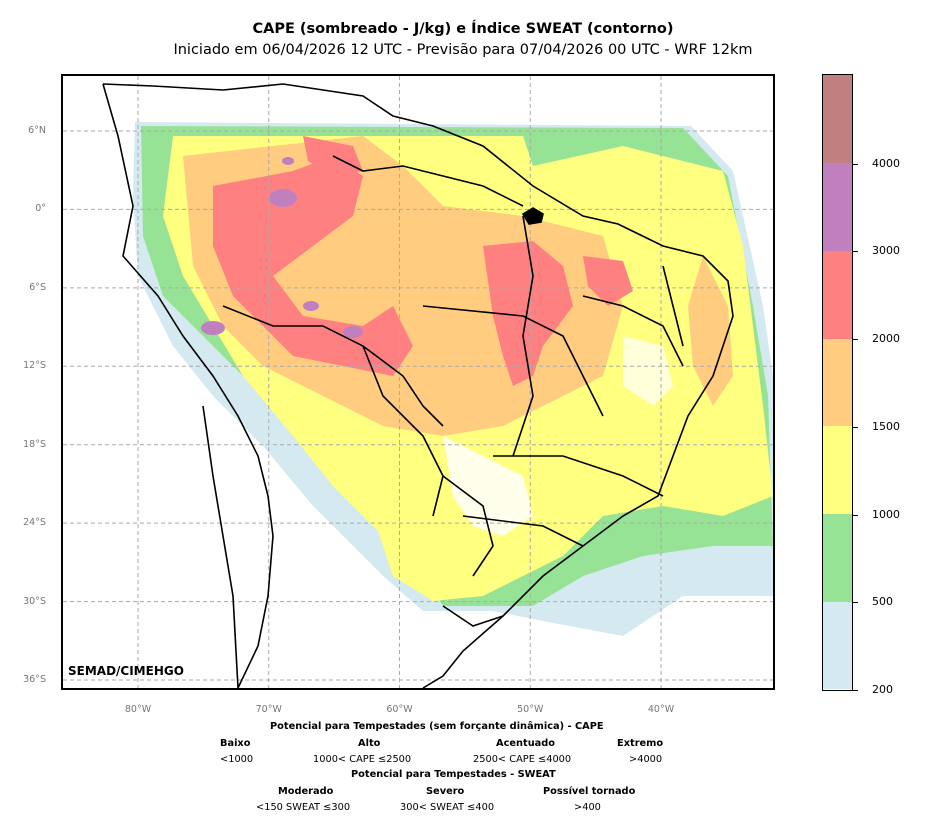 The width and height of the screenshot is (926, 833). I want to click on lat-tick-label: 24°S, so click(34, 523).